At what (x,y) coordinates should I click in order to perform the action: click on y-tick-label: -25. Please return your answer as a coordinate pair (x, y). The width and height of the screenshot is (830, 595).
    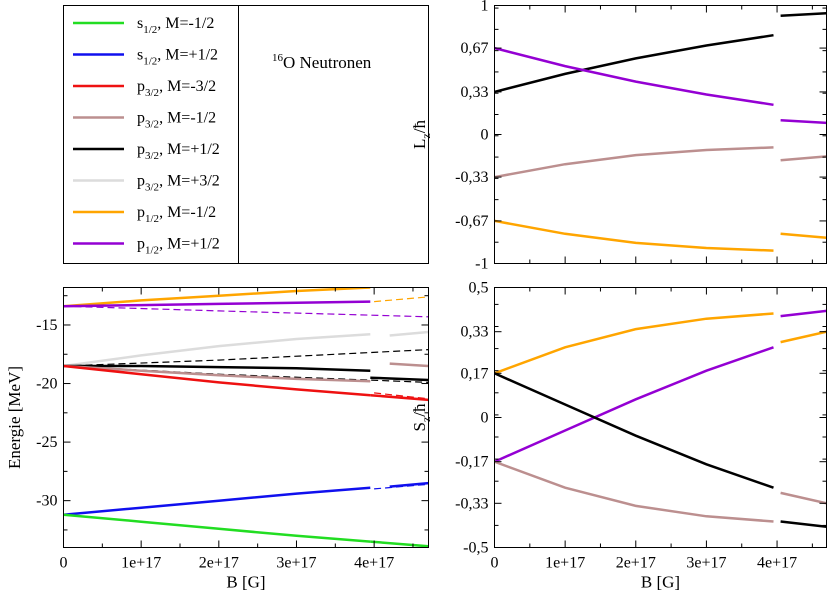
    Looking at the image, I should click on (46, 442).